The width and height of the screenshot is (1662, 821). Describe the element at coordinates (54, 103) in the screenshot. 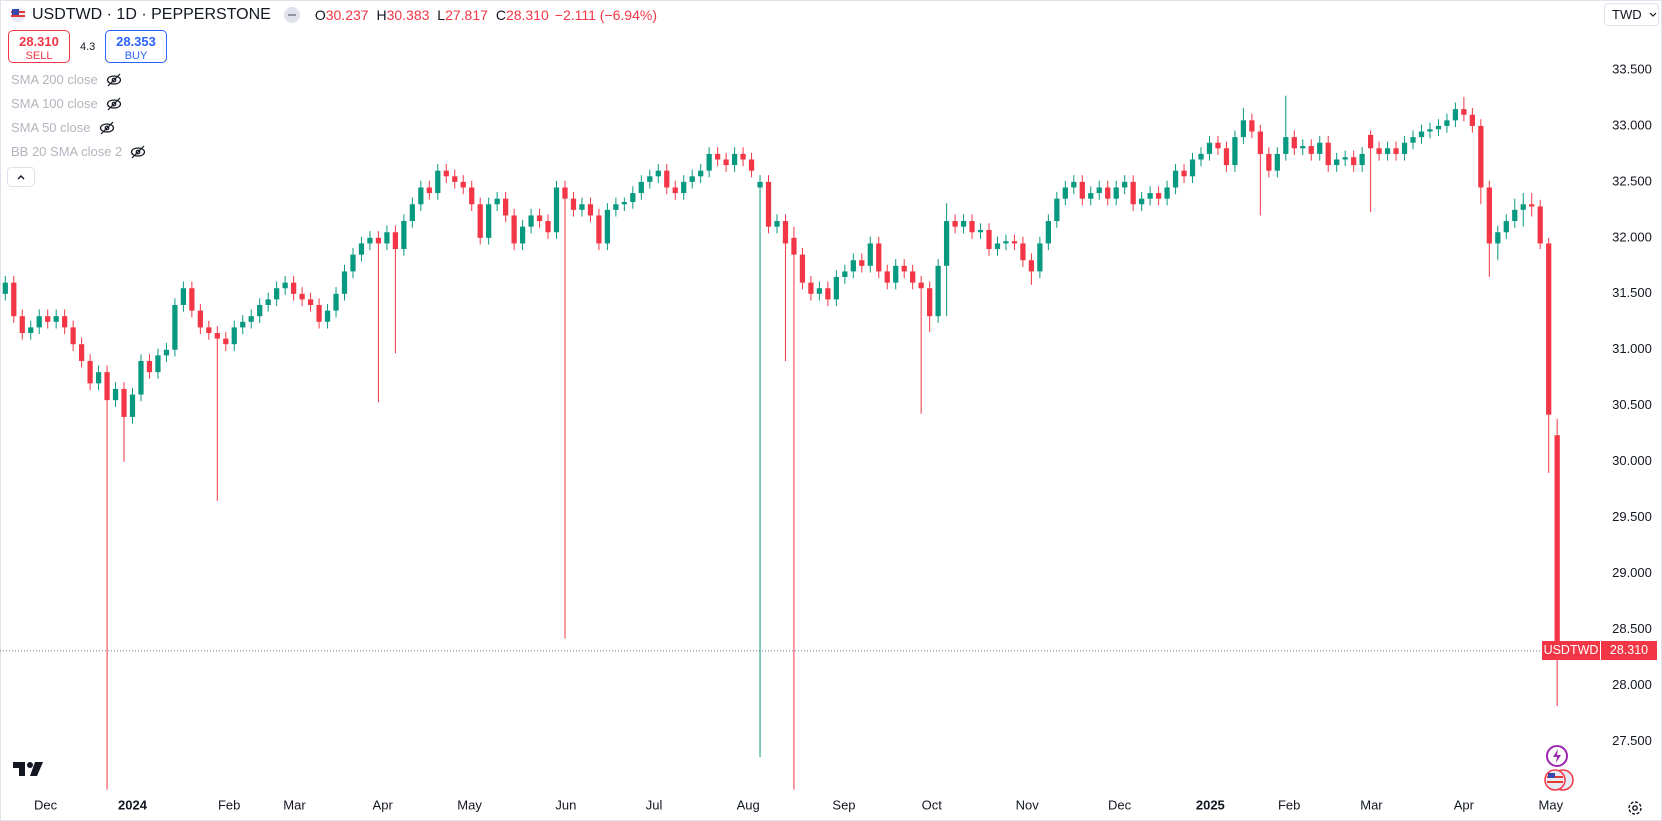

I see `indicator-label: SMA 100 close` at that location.